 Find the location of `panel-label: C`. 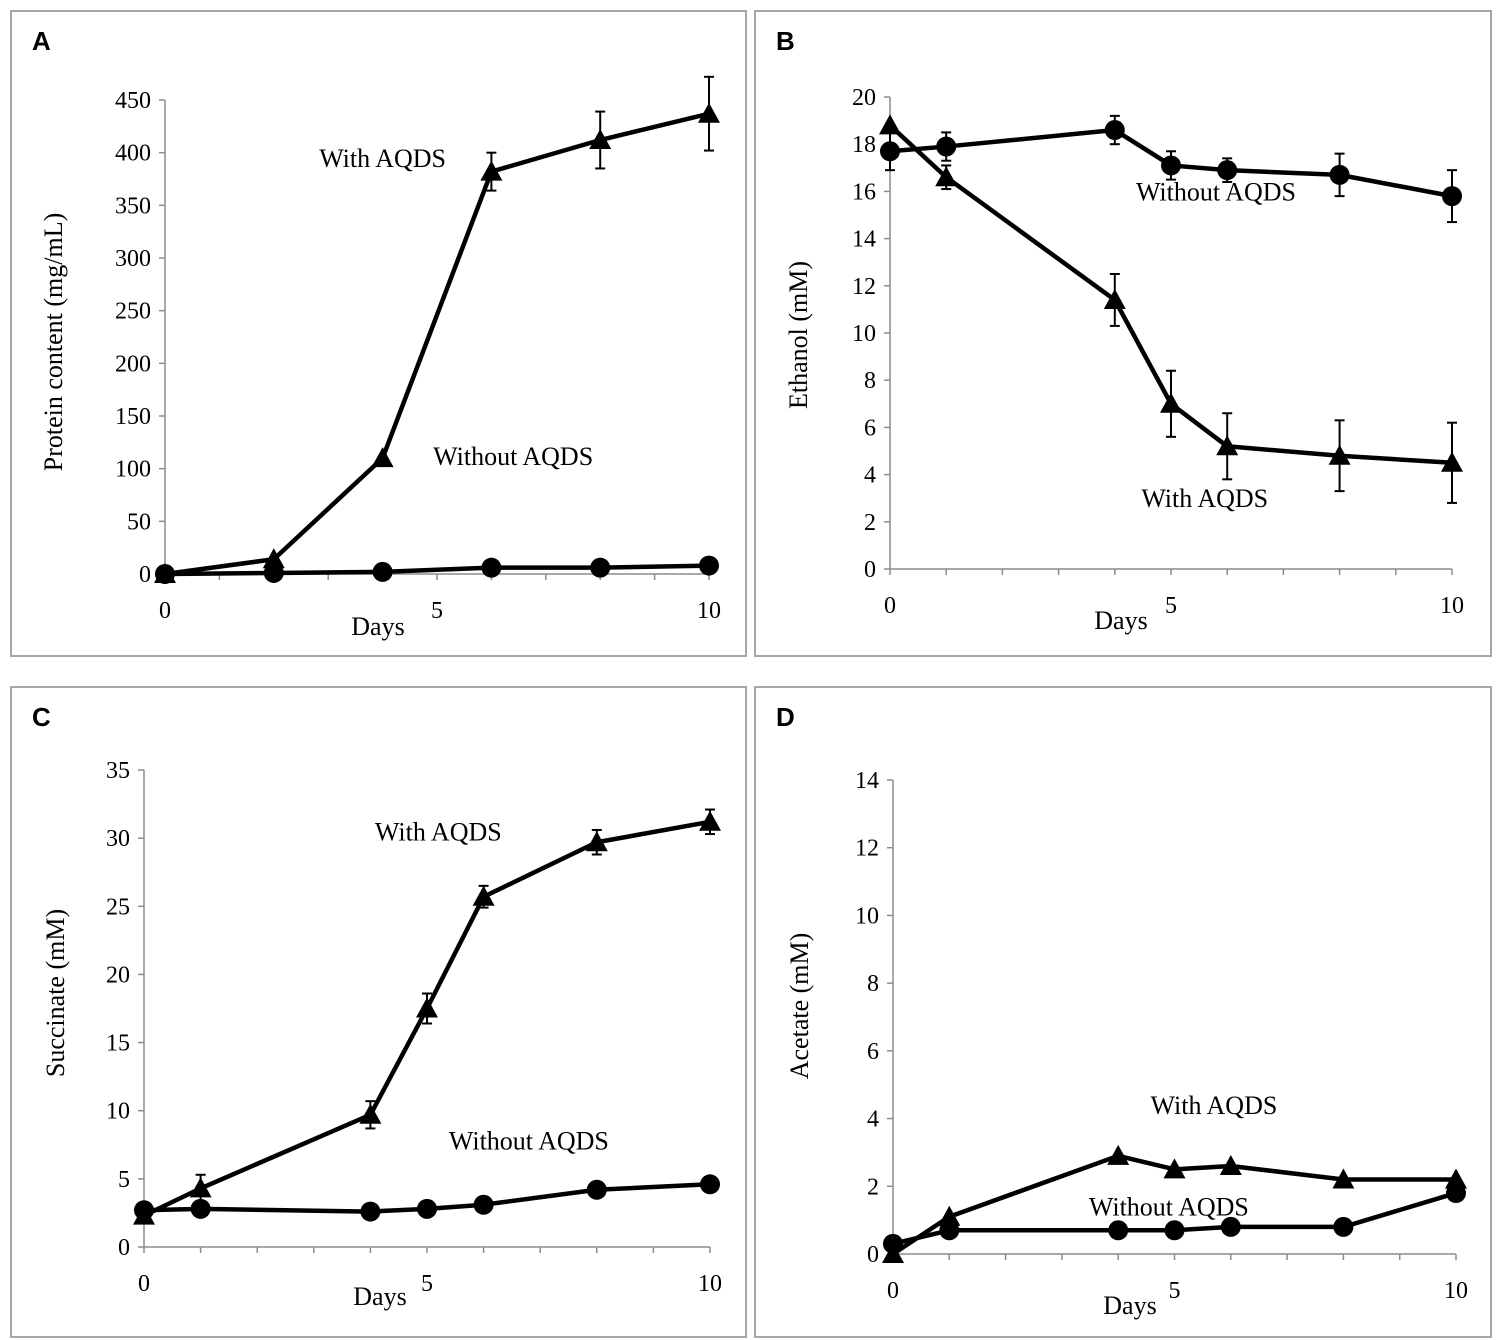

panel-label: C is located at coordinates (41, 717).